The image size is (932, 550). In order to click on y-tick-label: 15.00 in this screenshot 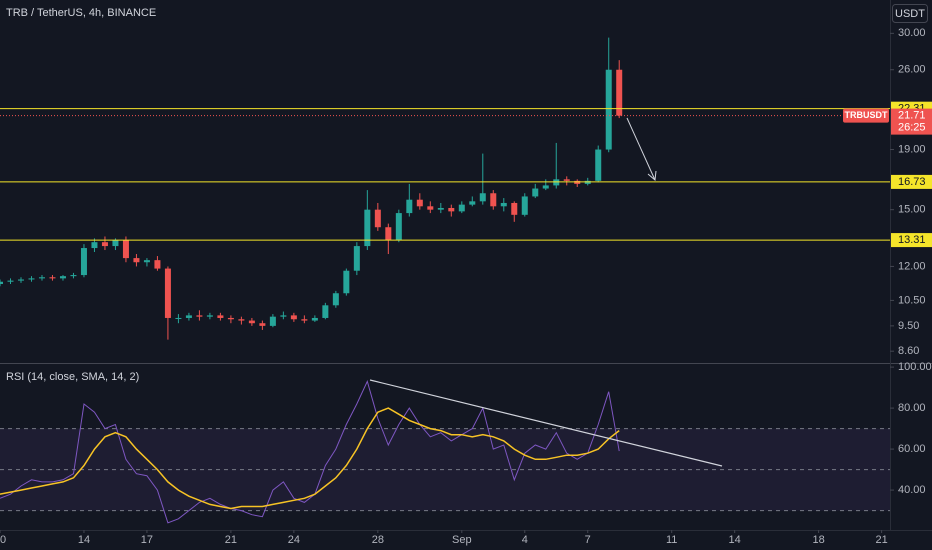, I will do `click(912, 210)`.